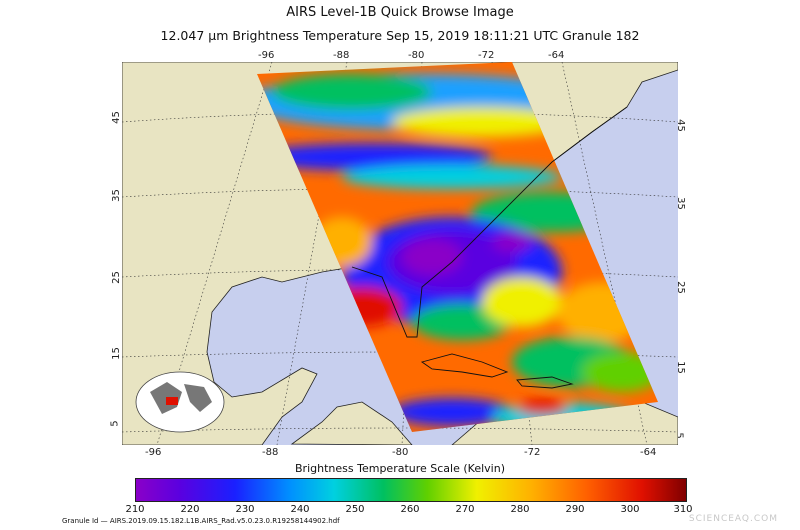 This screenshot has height=530, width=800. Describe the element at coordinates (270, 452) in the screenshot. I see `lon-tick-bottom: -88` at that location.